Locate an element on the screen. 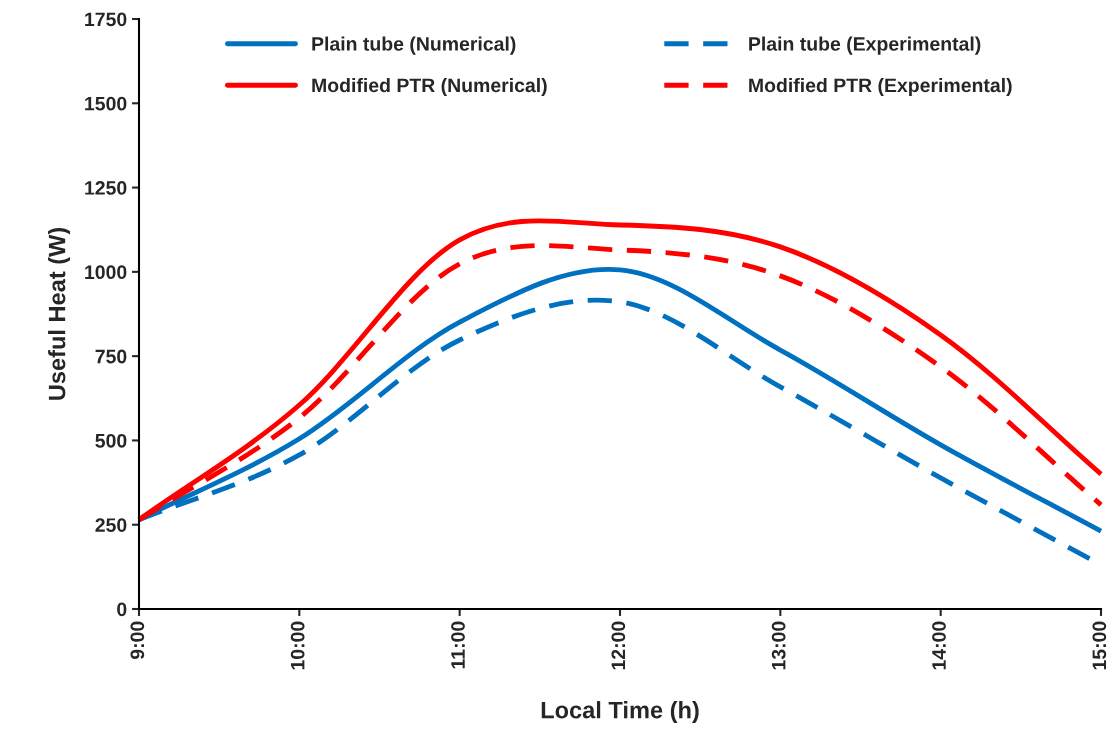 The width and height of the screenshot is (1115, 753). x-axis-title: Local Time (h) is located at coordinates (620, 712).